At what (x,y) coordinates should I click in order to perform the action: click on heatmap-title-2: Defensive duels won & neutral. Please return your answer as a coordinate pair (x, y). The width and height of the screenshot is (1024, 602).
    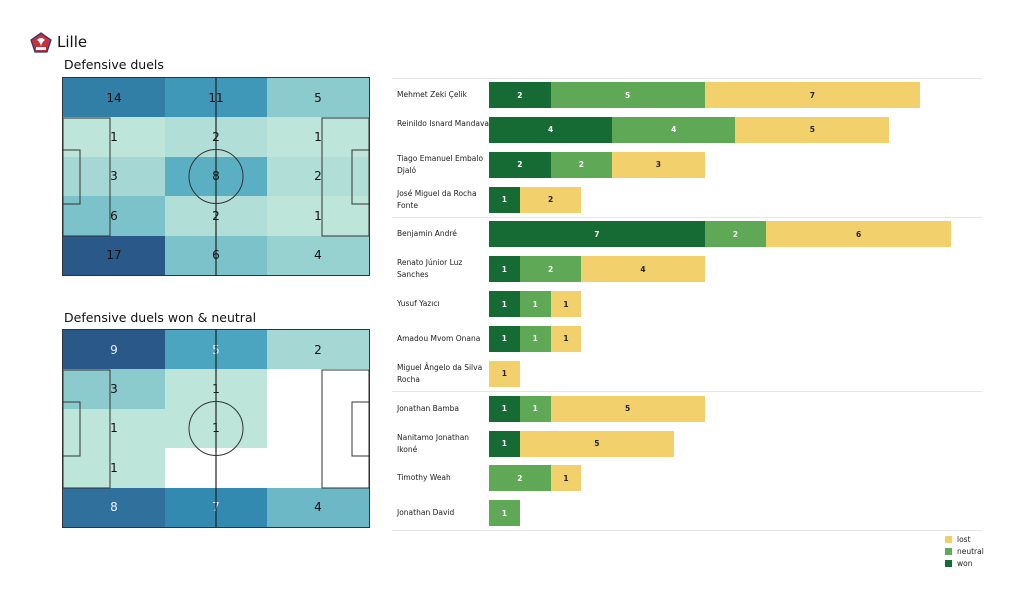
    Looking at the image, I should click on (160, 317).